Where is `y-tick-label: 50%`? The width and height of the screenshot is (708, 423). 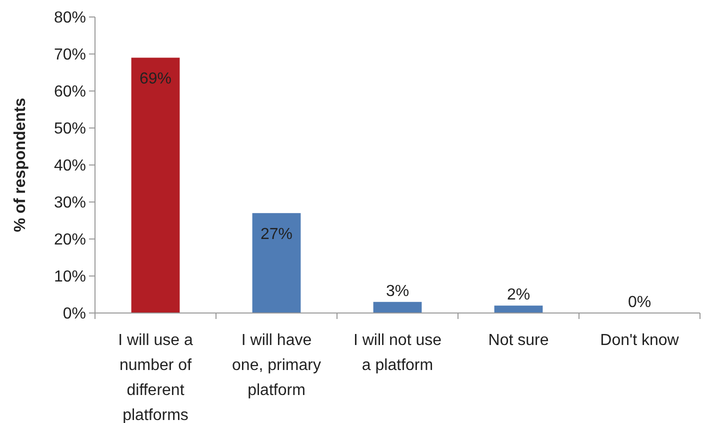 y-tick-label: 50% is located at coordinates (70, 129).